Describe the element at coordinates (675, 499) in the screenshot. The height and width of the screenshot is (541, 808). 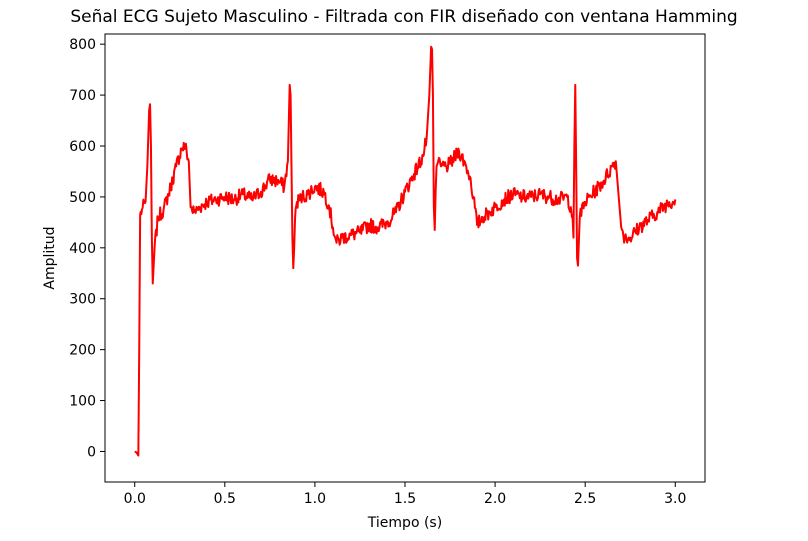
I see `x-tick-label: 3.0` at that location.